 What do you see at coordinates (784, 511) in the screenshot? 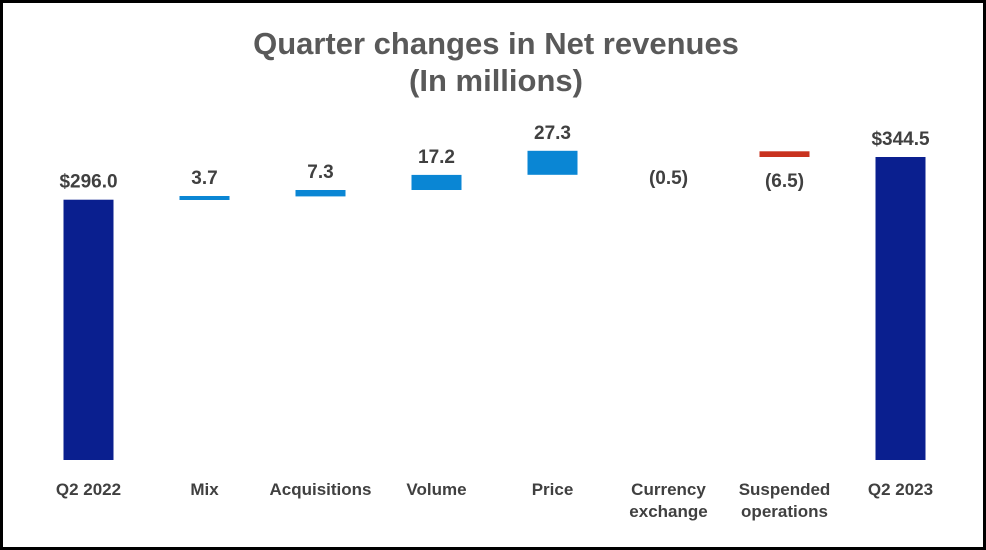
I see `category-label-6-line-1: operations` at bounding box center [784, 511].